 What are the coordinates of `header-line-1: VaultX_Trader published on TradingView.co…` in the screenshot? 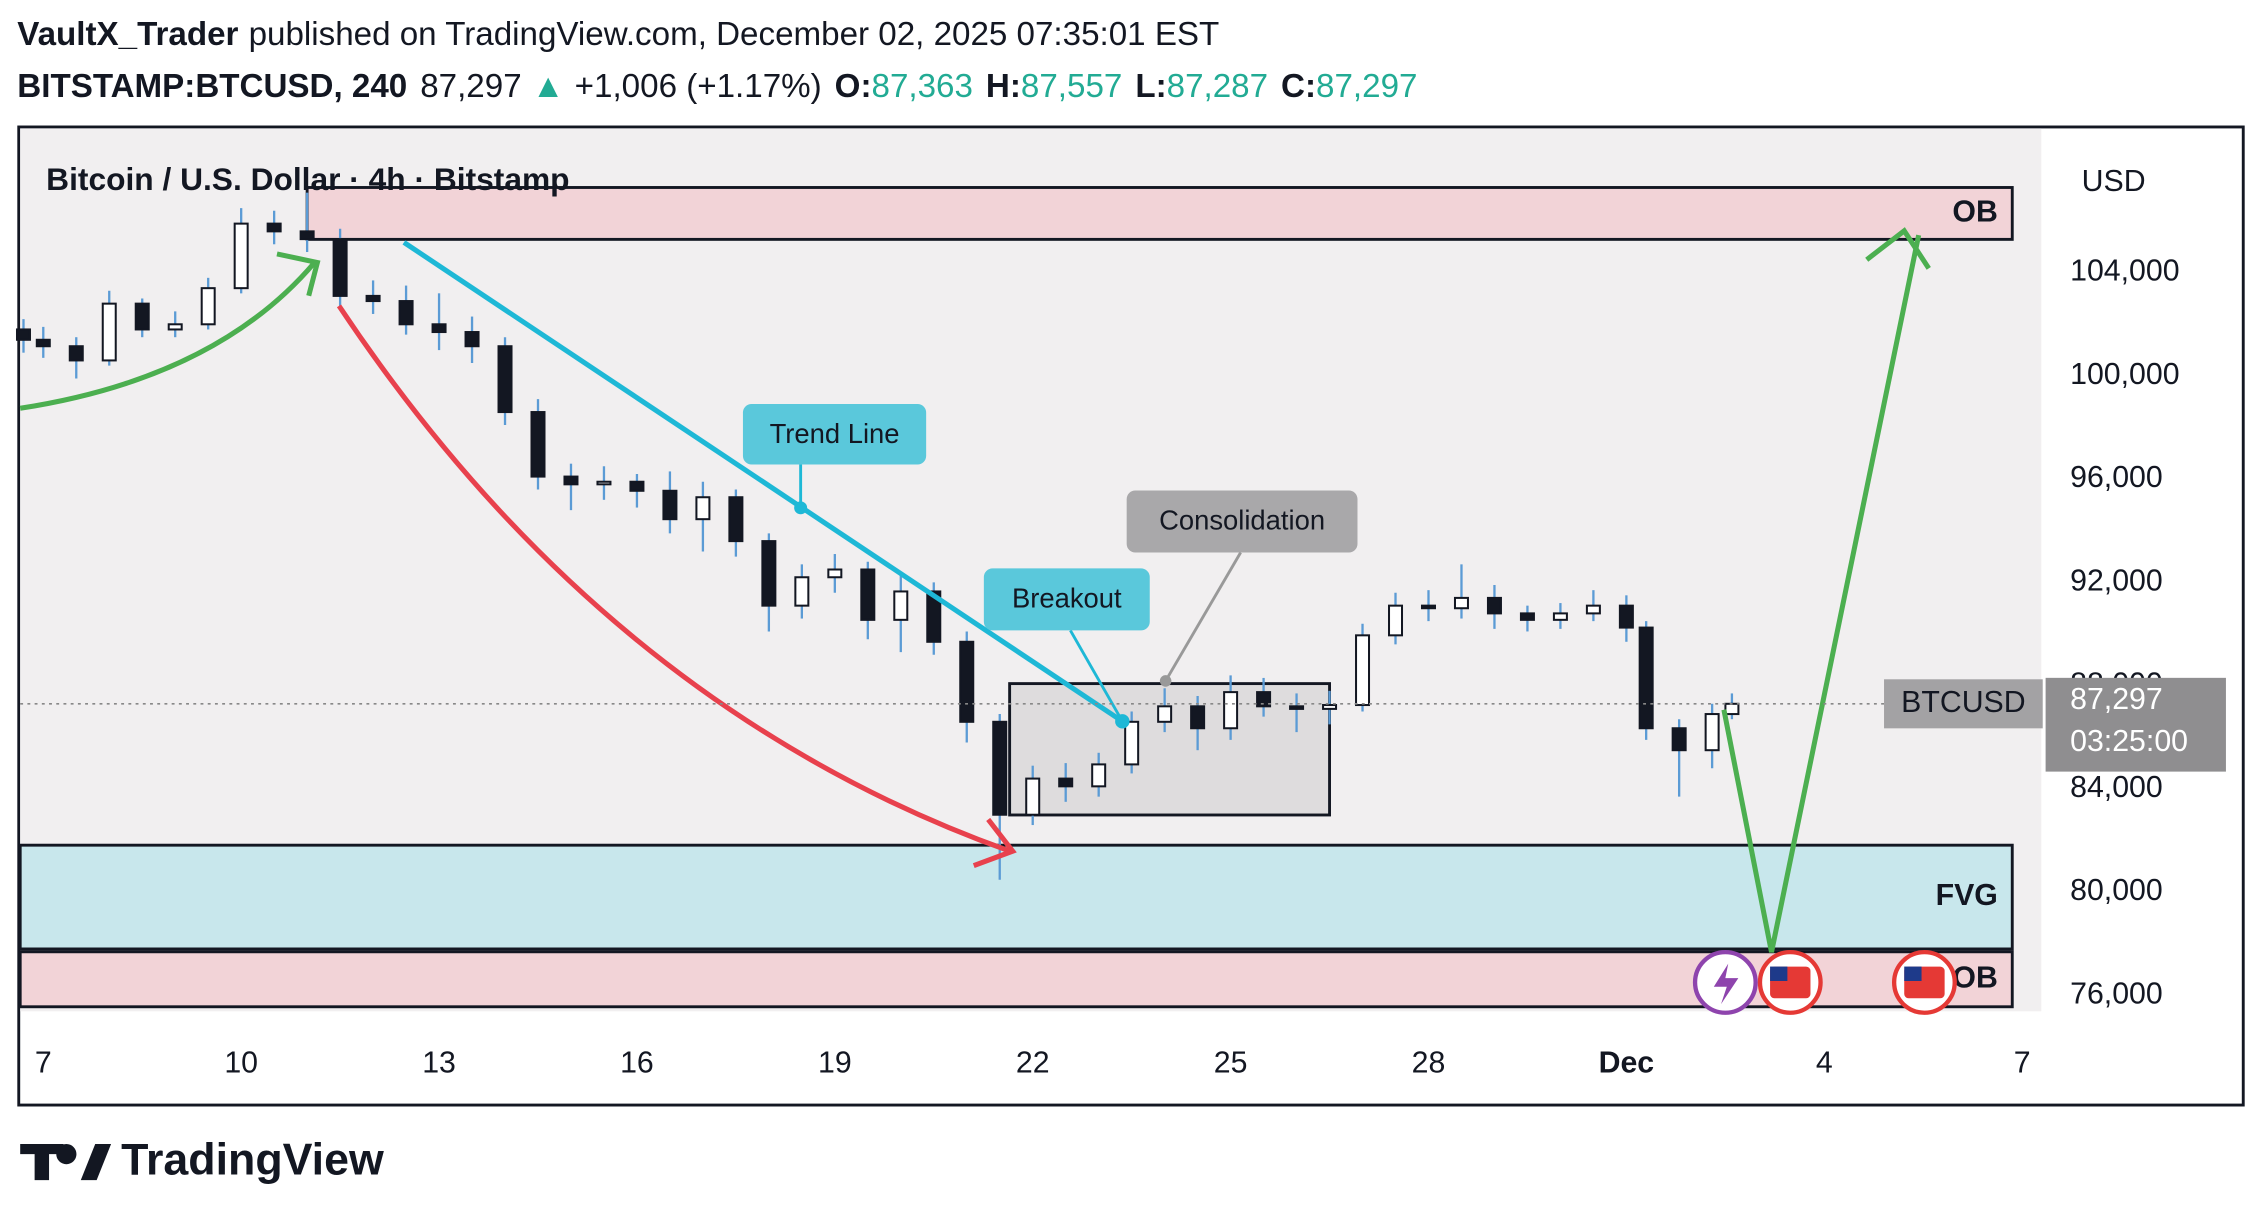 It's located at (618, 34).